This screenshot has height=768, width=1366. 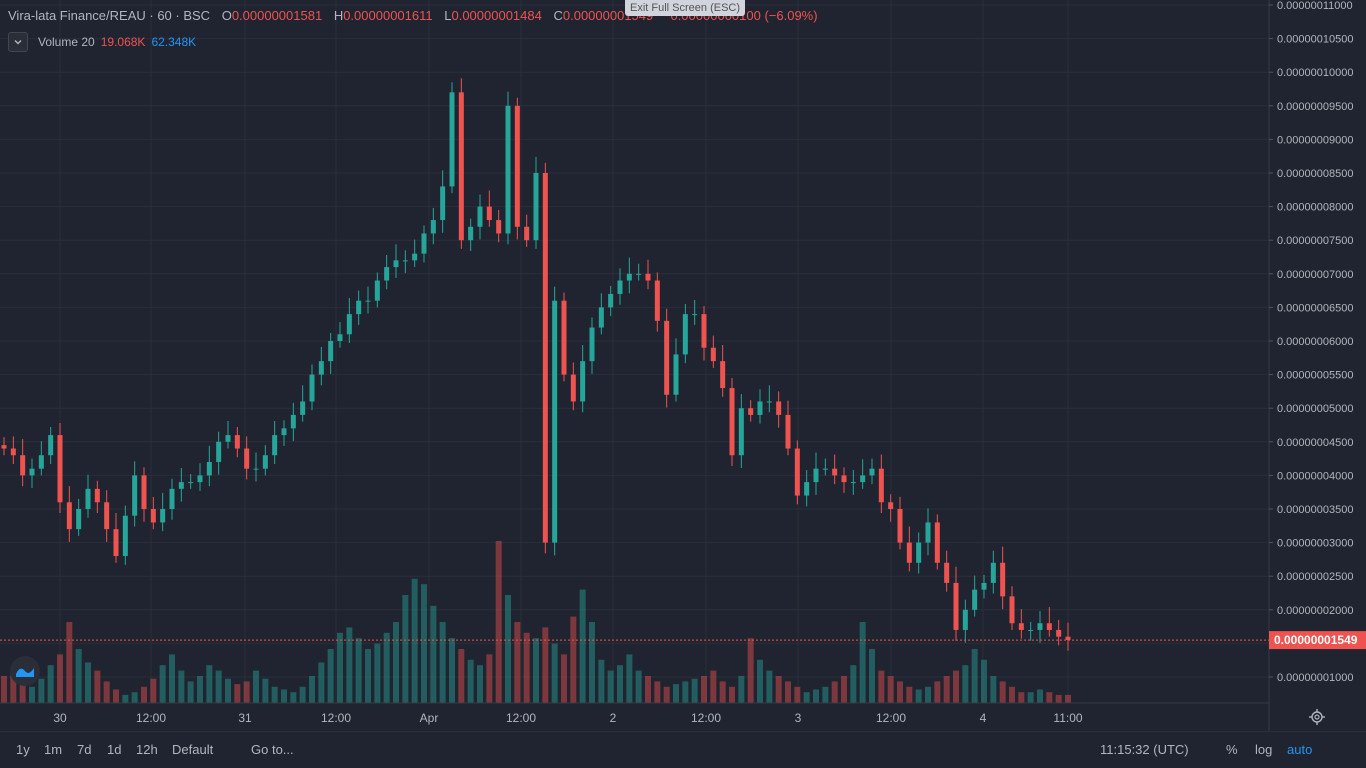 What do you see at coordinates (1264, 749) in the screenshot?
I see `log-toggle: log` at bounding box center [1264, 749].